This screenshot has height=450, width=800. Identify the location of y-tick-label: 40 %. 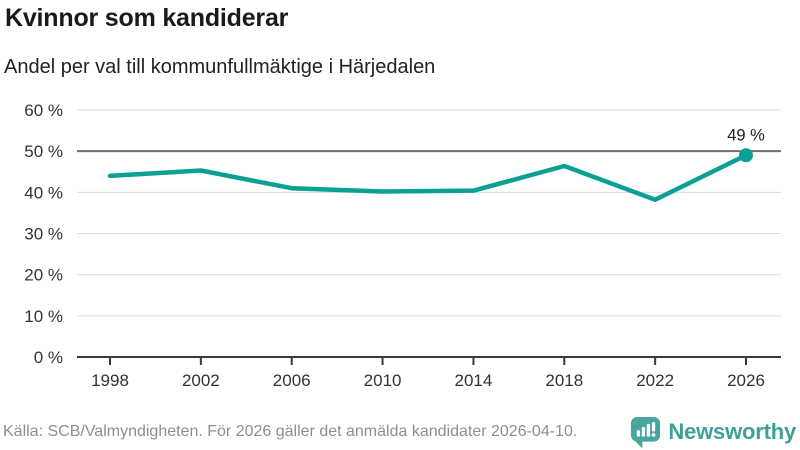
(43, 192).